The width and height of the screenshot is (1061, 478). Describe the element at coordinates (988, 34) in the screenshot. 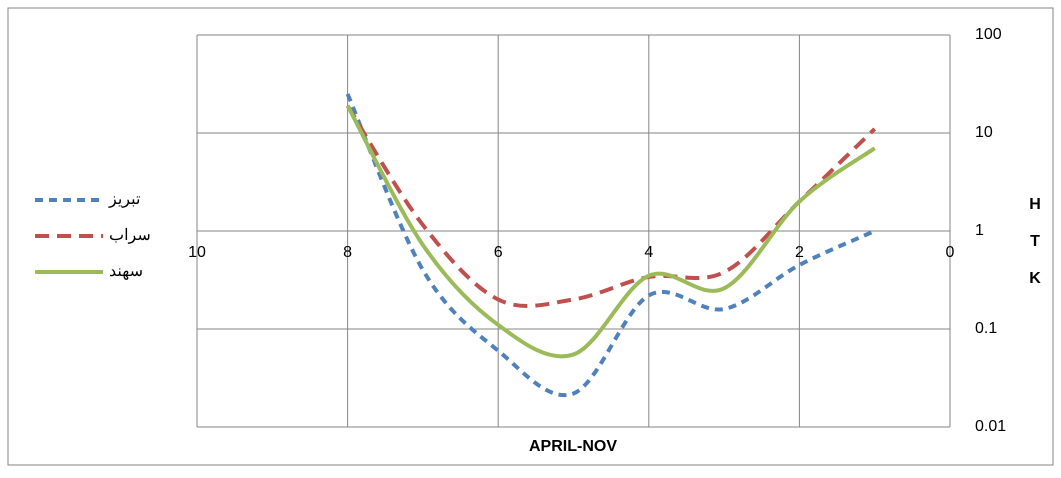

I see `y-tick-label: 100` at that location.